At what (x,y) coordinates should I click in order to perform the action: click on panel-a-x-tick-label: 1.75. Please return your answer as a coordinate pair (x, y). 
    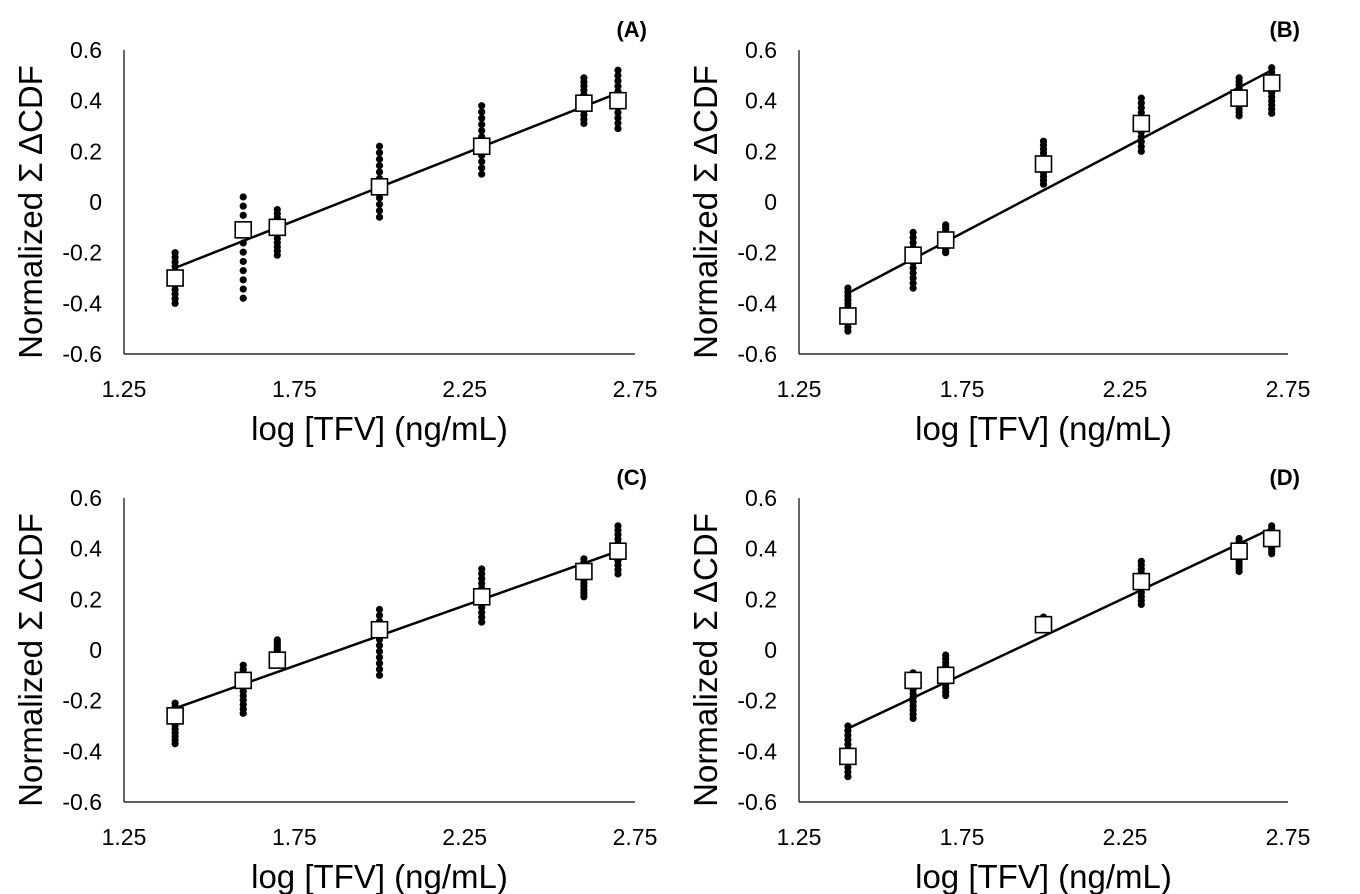
    Looking at the image, I should click on (294, 389).